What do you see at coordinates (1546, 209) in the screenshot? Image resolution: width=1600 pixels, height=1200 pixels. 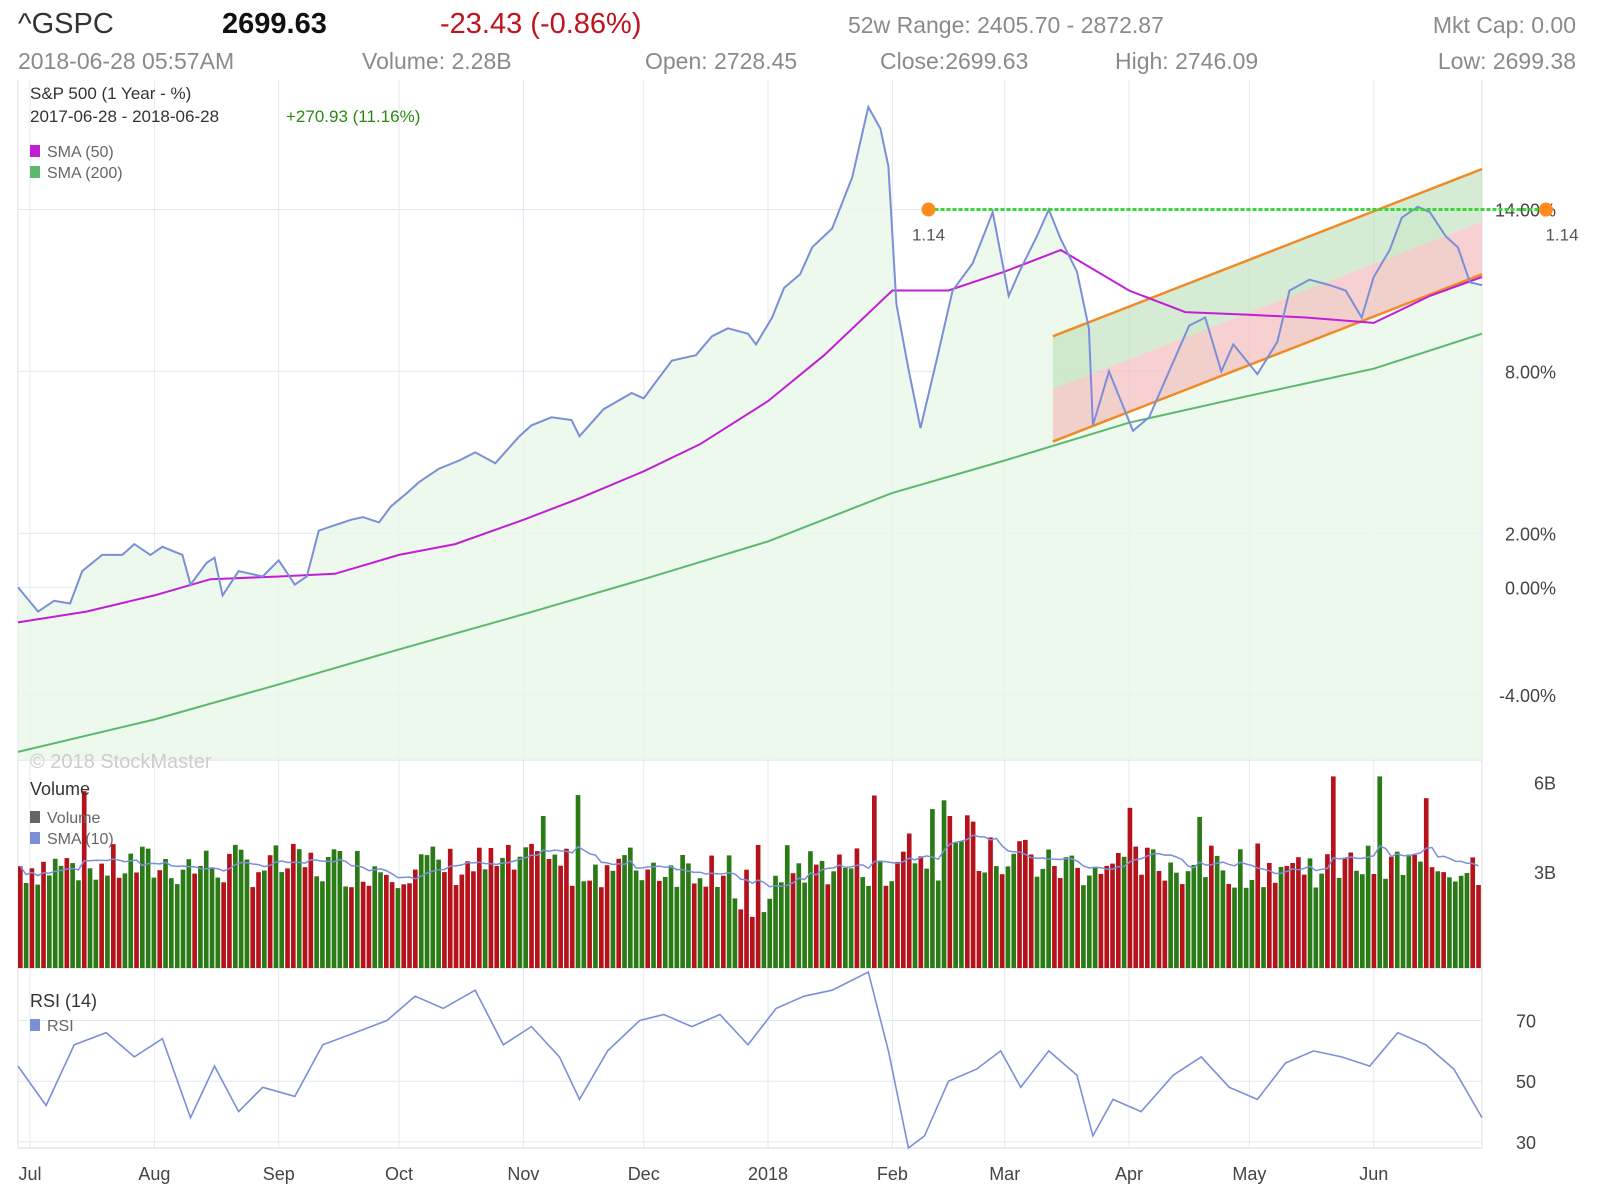 I see `level-line-right-handle` at bounding box center [1546, 209].